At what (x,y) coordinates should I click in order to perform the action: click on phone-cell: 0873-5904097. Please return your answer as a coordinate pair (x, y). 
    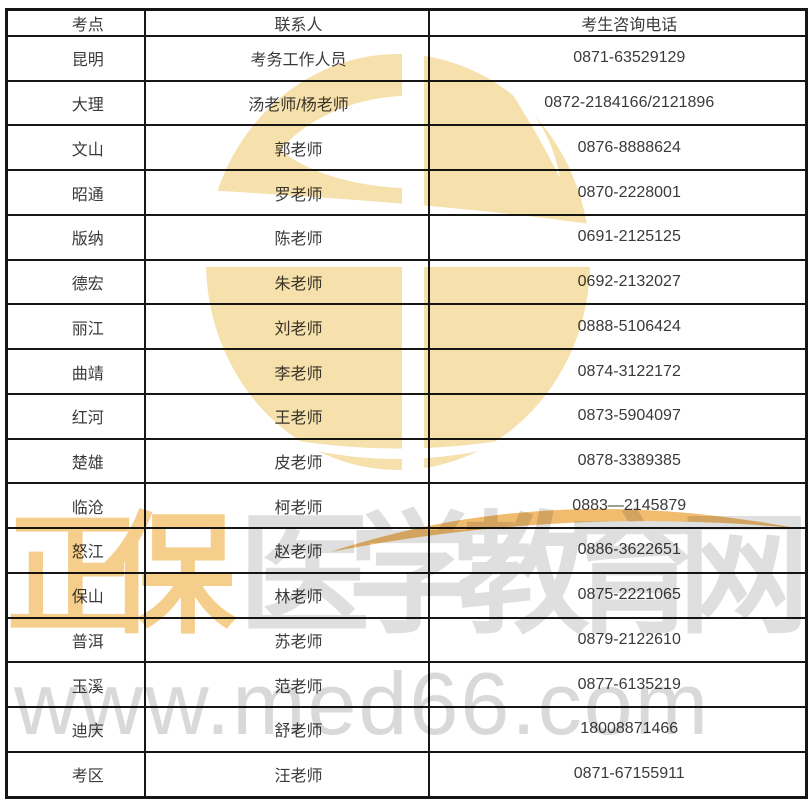
    Looking at the image, I should click on (617, 416).